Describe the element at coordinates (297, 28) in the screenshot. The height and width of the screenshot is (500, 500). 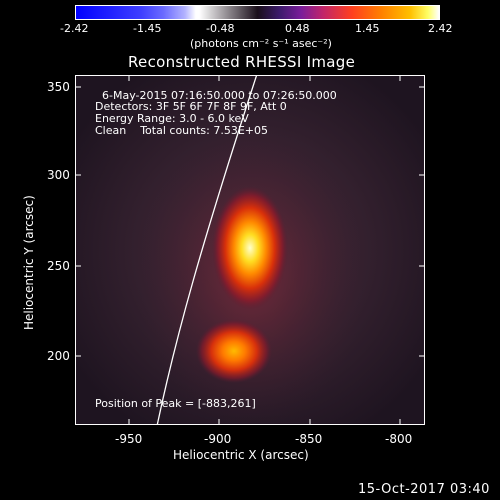
I see `colorbar-tick: 0.48` at that location.